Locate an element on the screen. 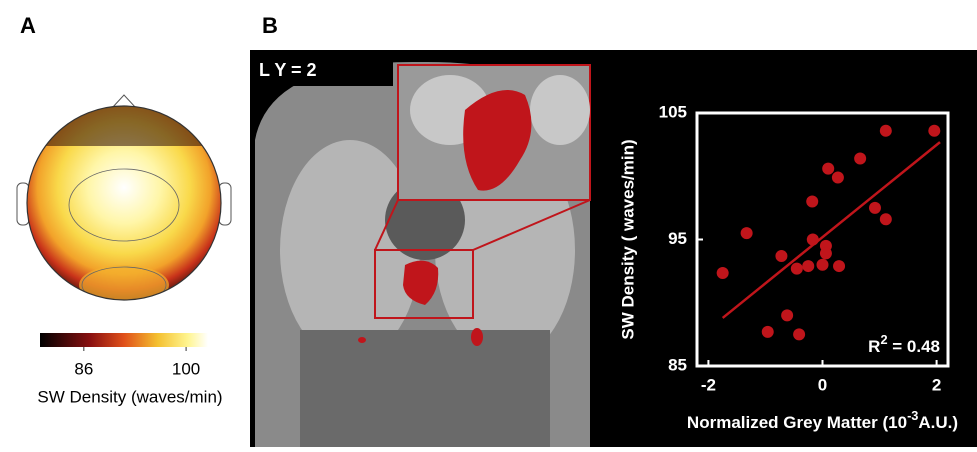 Image resolution: width=977 pixels, height=452 pixels. panel-label: B is located at coordinates (270, 25).